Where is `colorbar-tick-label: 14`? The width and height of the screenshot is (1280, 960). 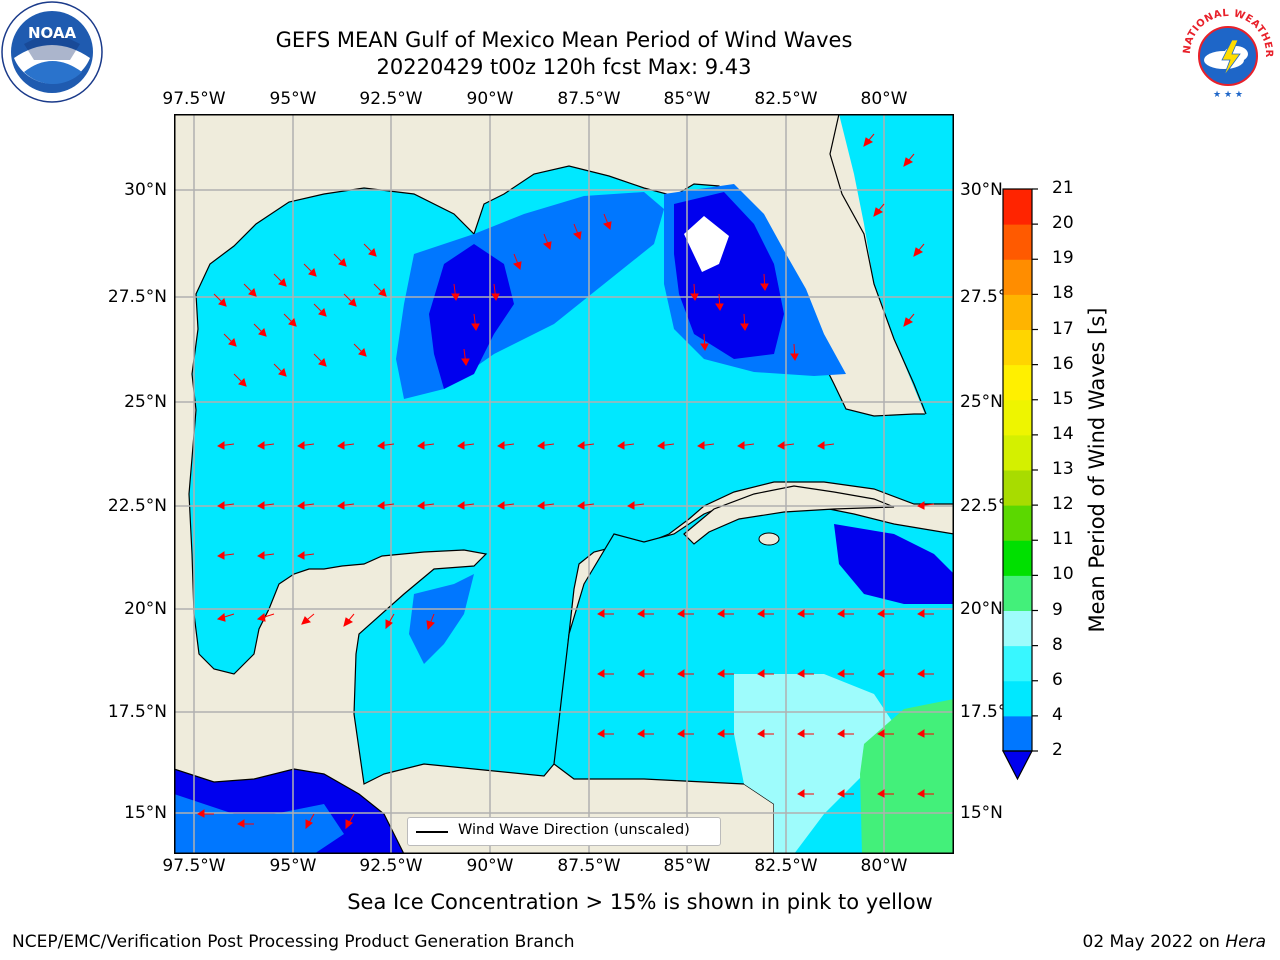
colorbar-tick-label: 14 is located at coordinates (1063, 433).